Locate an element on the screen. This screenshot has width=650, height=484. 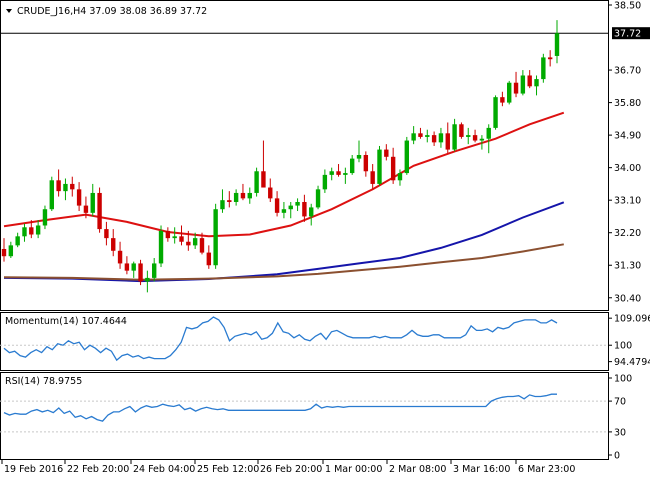
time-tick-label: 1 Mar 00:00 is located at coordinates (353, 469).